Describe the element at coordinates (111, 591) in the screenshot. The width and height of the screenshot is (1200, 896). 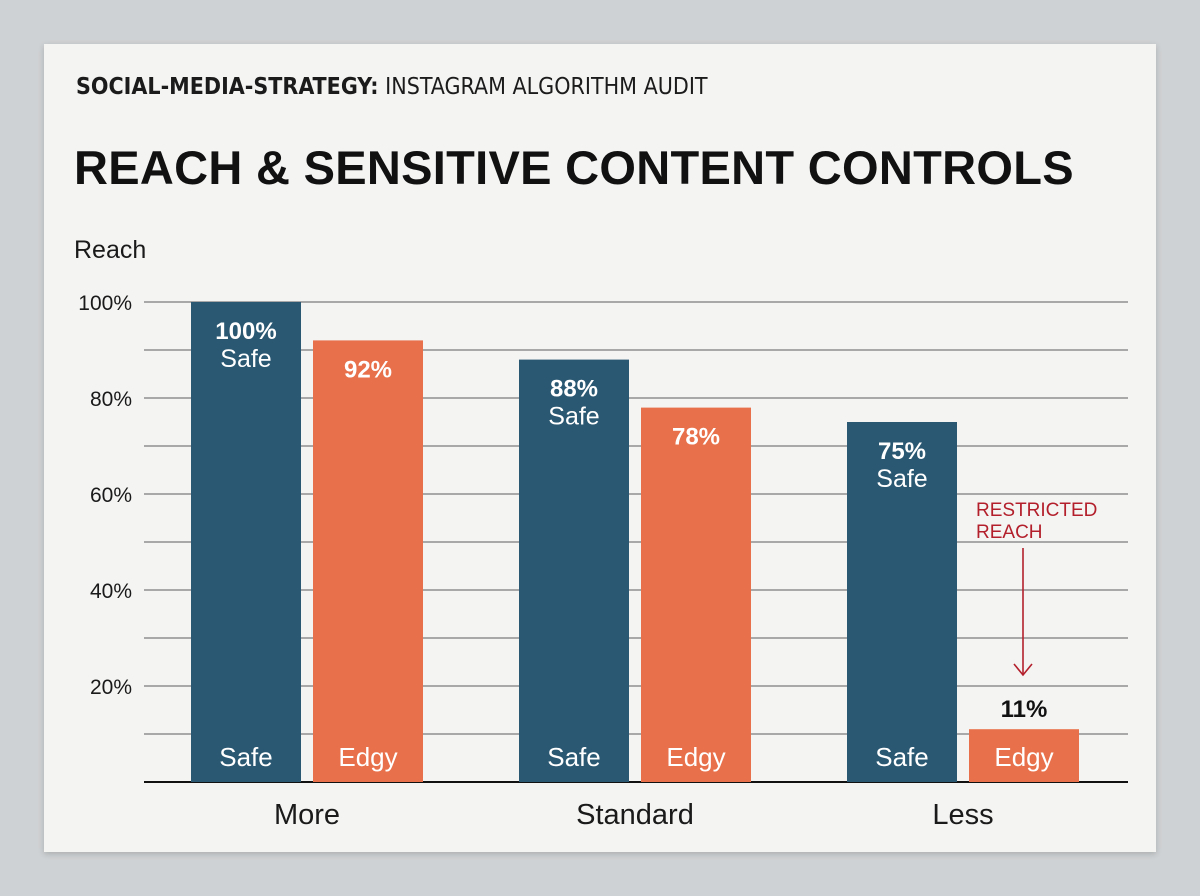
I see `y-tick-label: 40%` at that location.